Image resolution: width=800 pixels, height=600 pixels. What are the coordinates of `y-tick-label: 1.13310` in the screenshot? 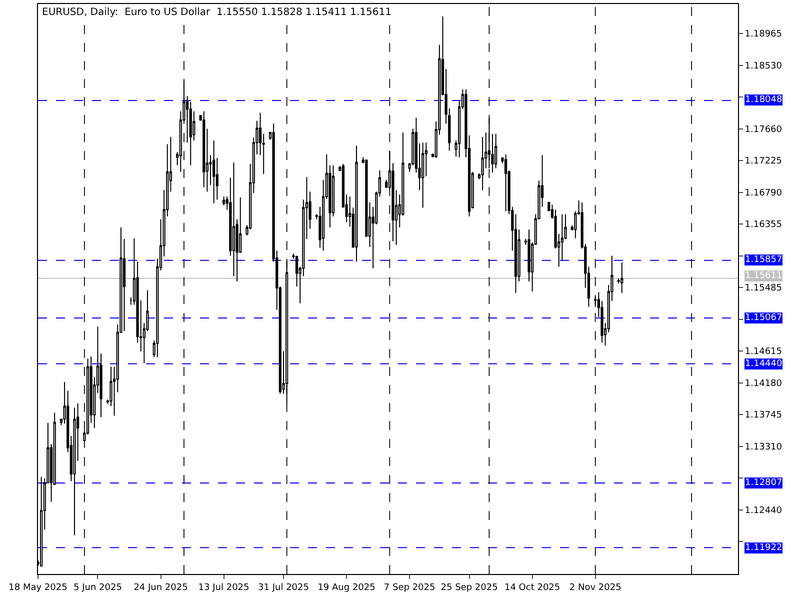 It's located at (763, 447).